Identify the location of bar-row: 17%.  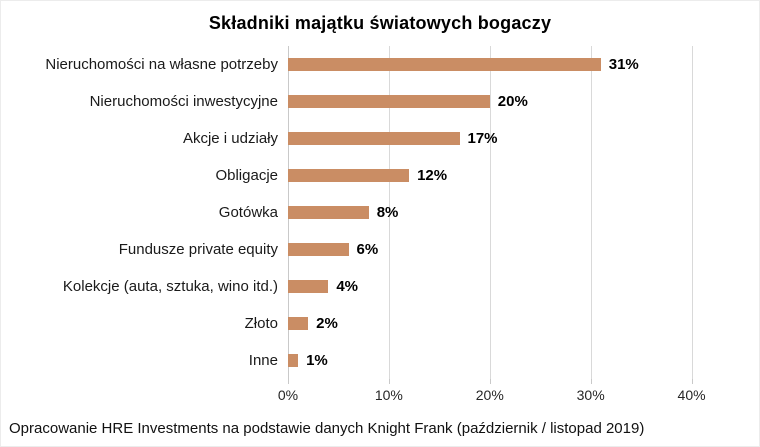
(515, 138).